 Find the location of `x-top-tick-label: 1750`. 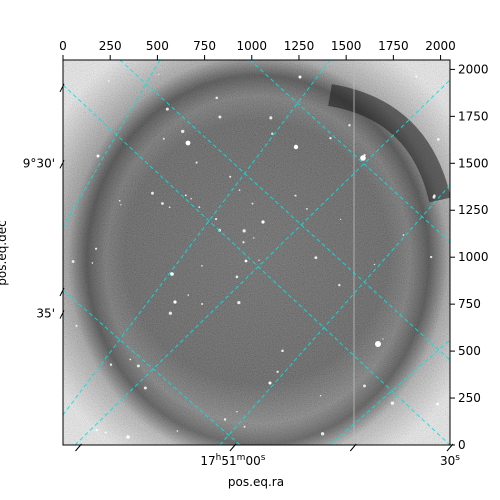

x-top-tick-label: 1750 is located at coordinates (393, 46).